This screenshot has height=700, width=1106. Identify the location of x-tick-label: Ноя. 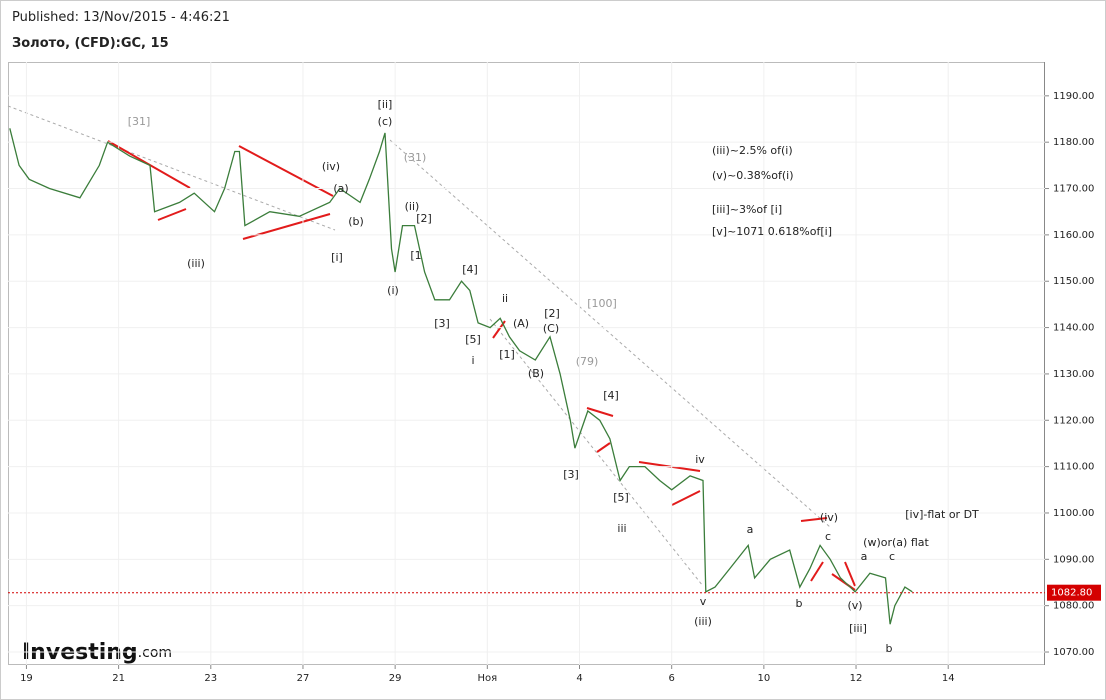
(487, 678).